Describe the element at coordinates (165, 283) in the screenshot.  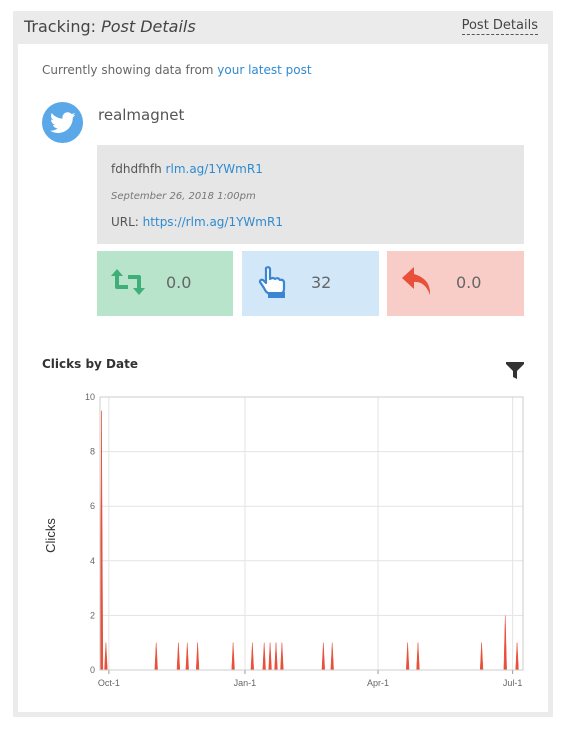
I see `retweets-stat: 0.0` at that location.